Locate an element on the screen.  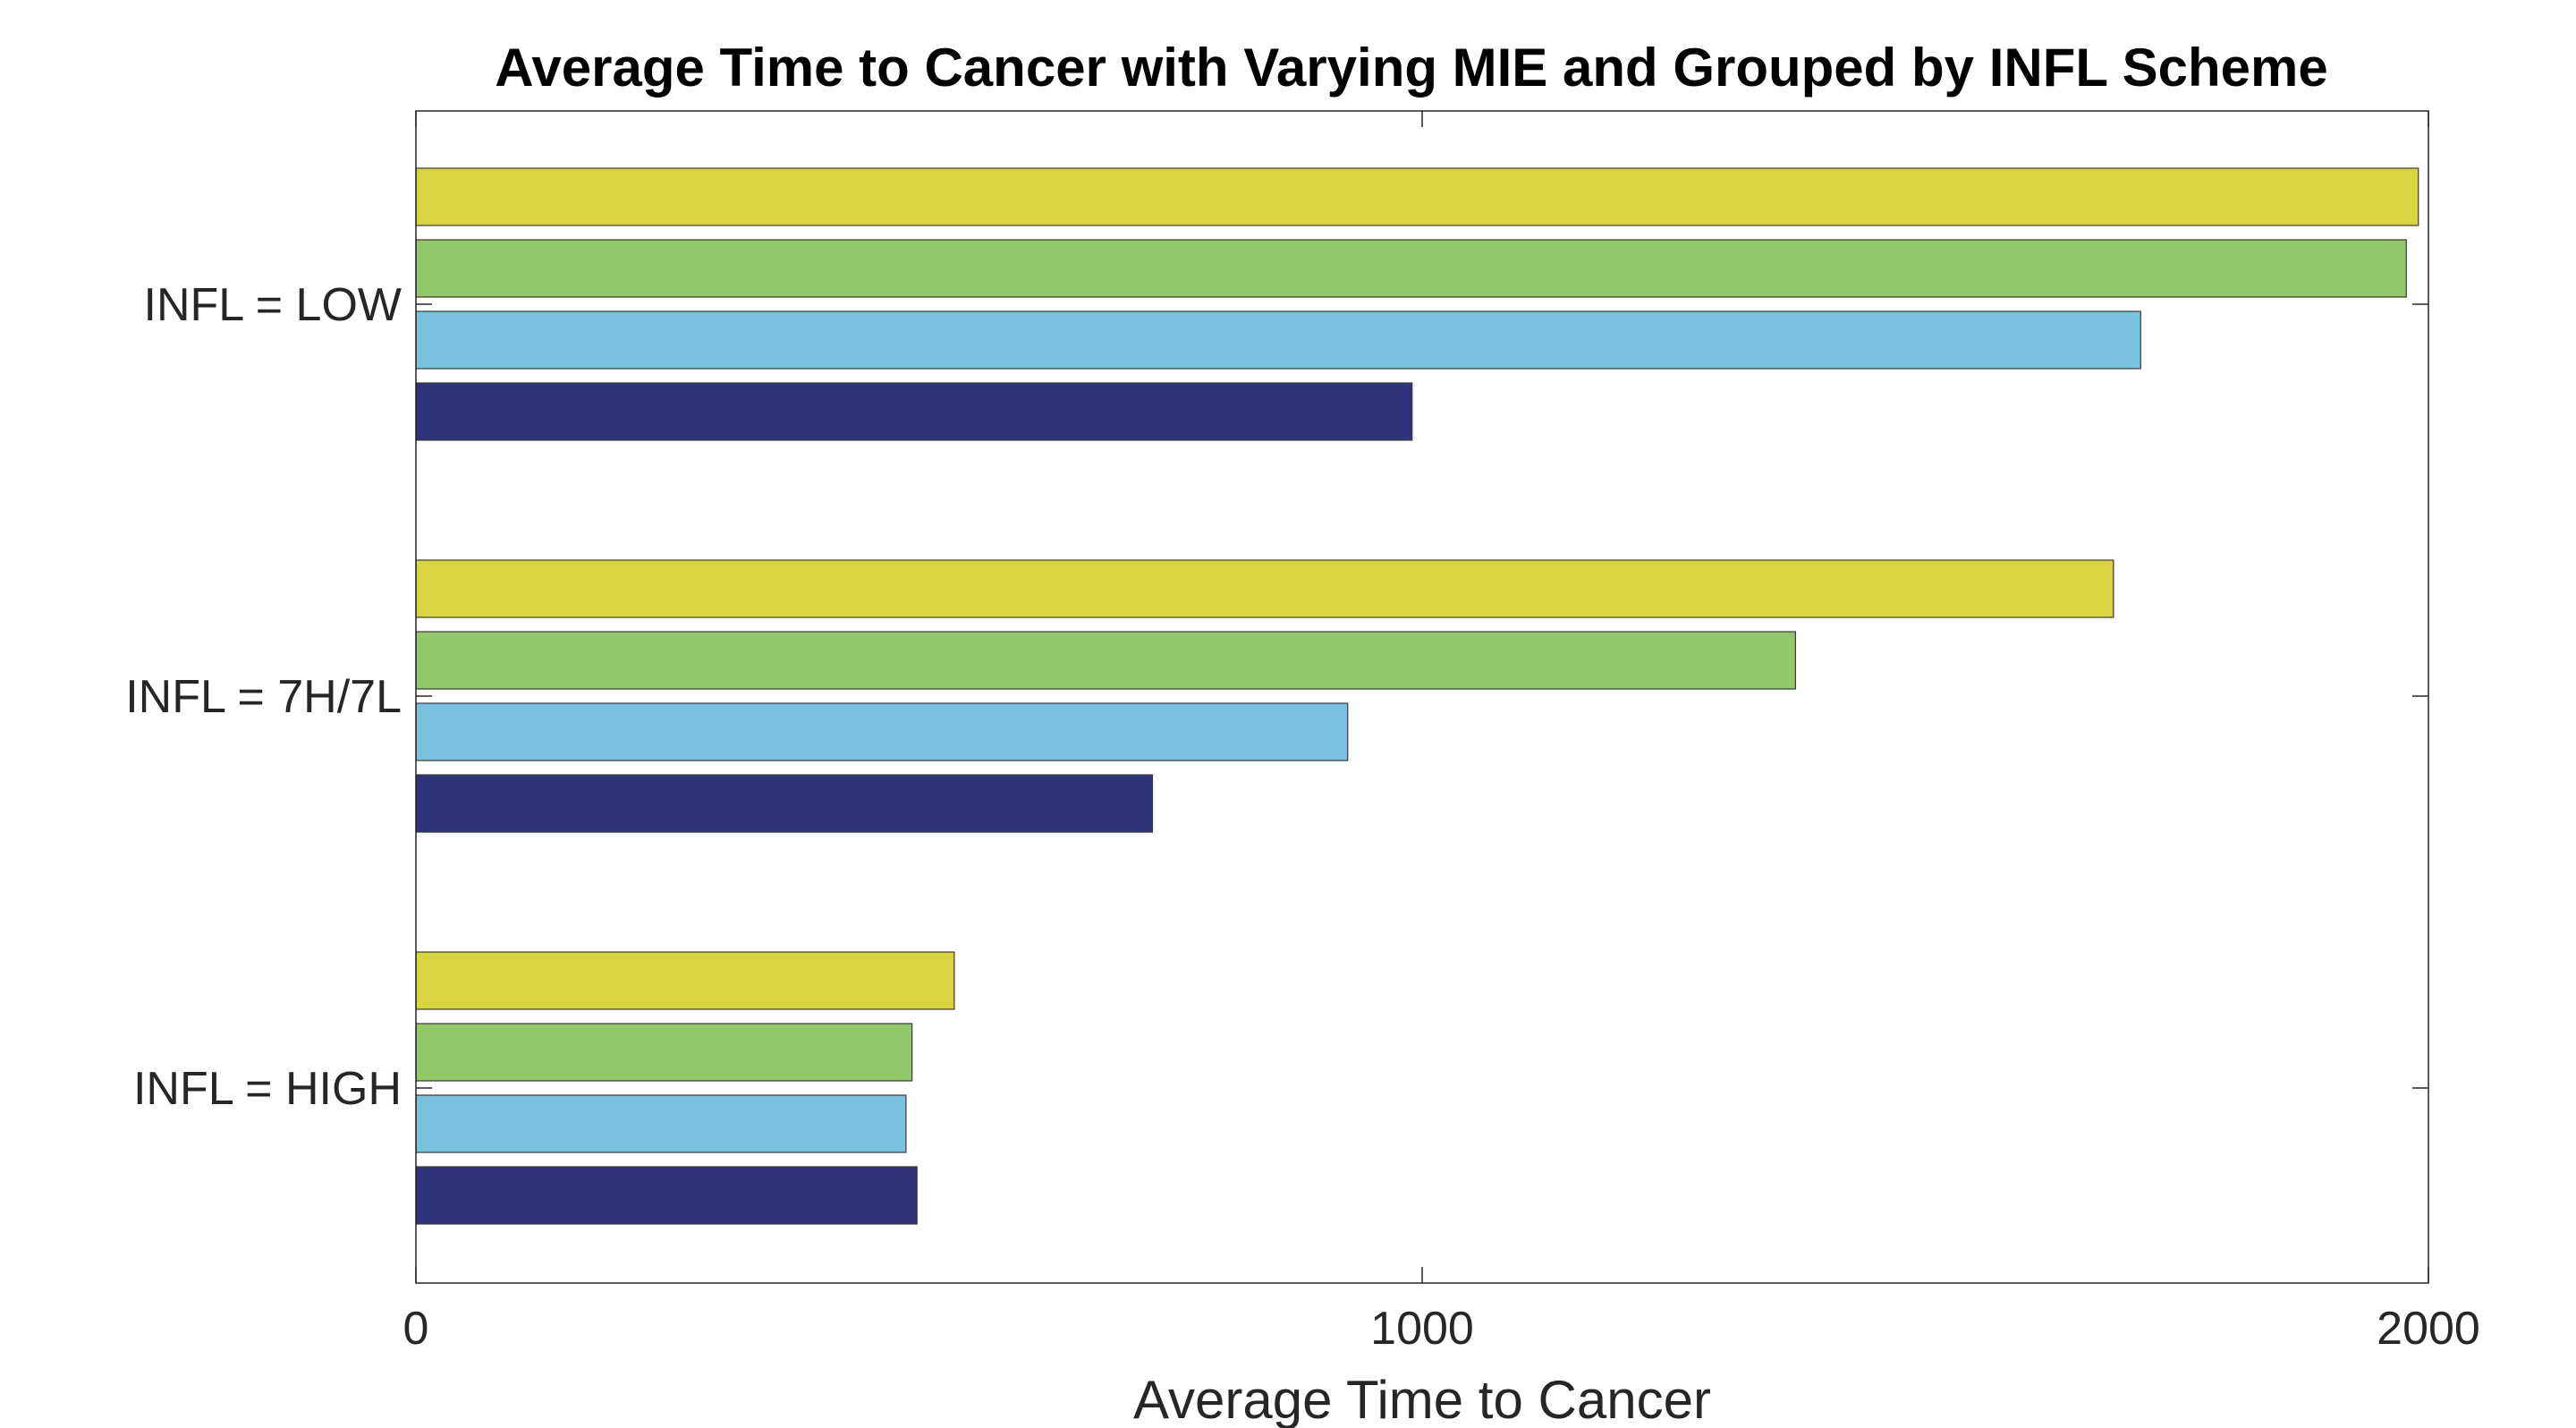
x-axis-label: Average Time to Cancer is located at coordinates (1422, 1399).